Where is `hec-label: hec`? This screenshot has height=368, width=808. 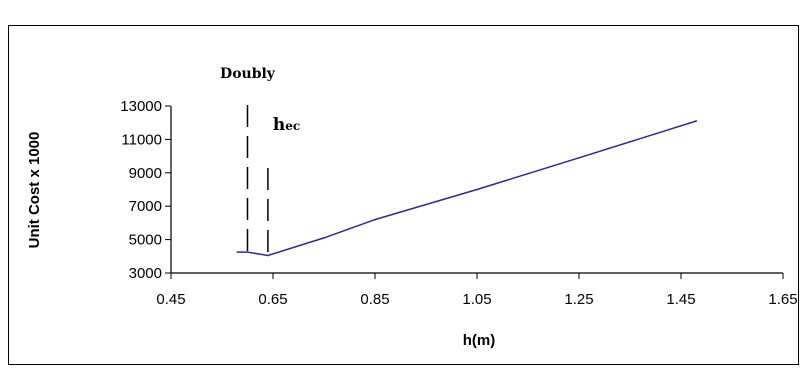 hec-label: hec is located at coordinates (286, 125).